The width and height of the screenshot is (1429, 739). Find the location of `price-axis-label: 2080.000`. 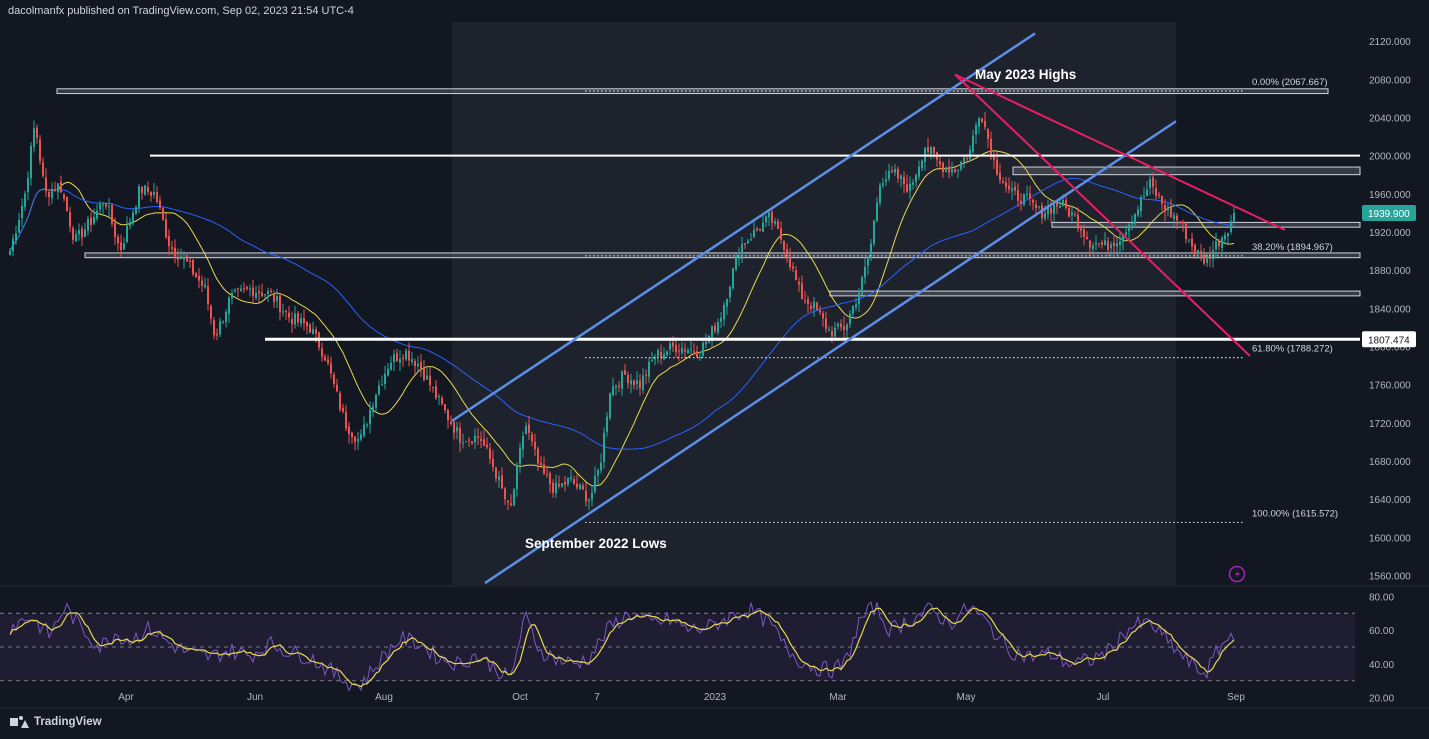

price-axis-label: 2080.000 is located at coordinates (1390, 80).